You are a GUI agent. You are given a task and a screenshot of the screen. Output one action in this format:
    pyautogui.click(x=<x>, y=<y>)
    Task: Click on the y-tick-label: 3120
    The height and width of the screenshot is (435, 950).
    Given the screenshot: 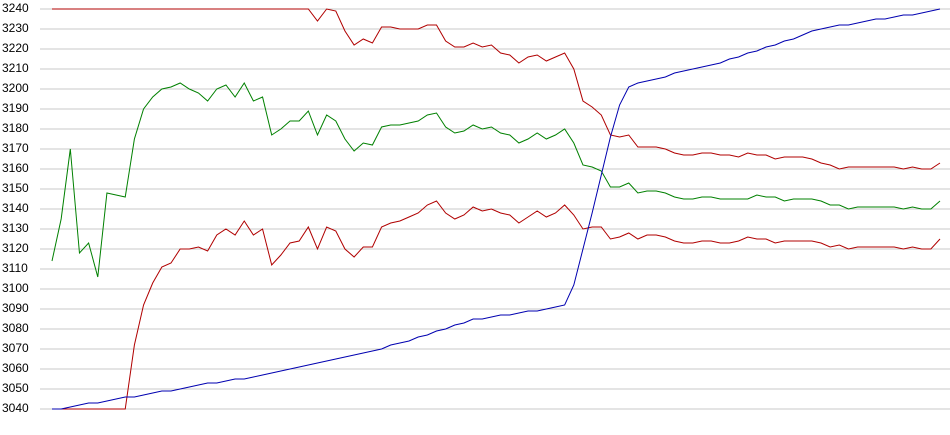 What is the action you would take?
    pyautogui.click(x=15, y=248)
    